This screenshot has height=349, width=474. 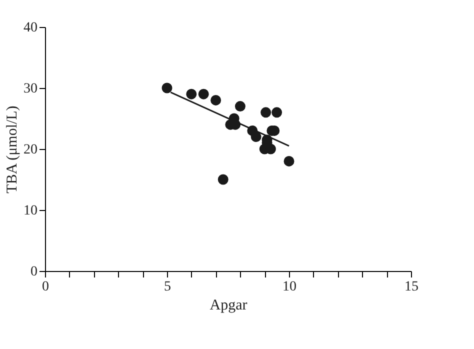 I want to click on y-tick-label: 0, so click(x=34, y=272).